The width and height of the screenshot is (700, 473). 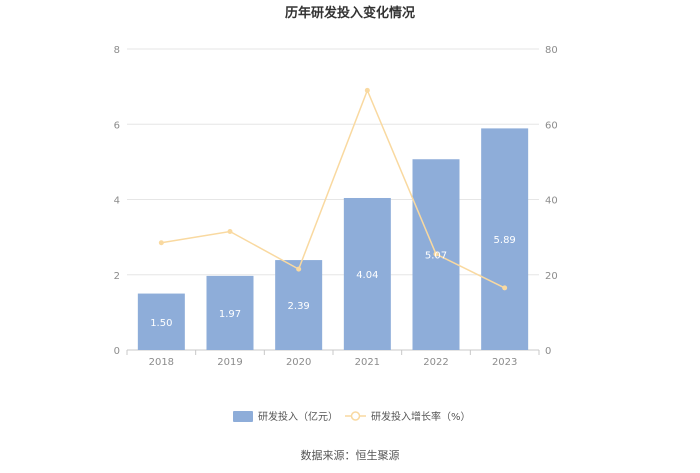 I want to click on legend-bar-swatch, so click(x=243, y=416).